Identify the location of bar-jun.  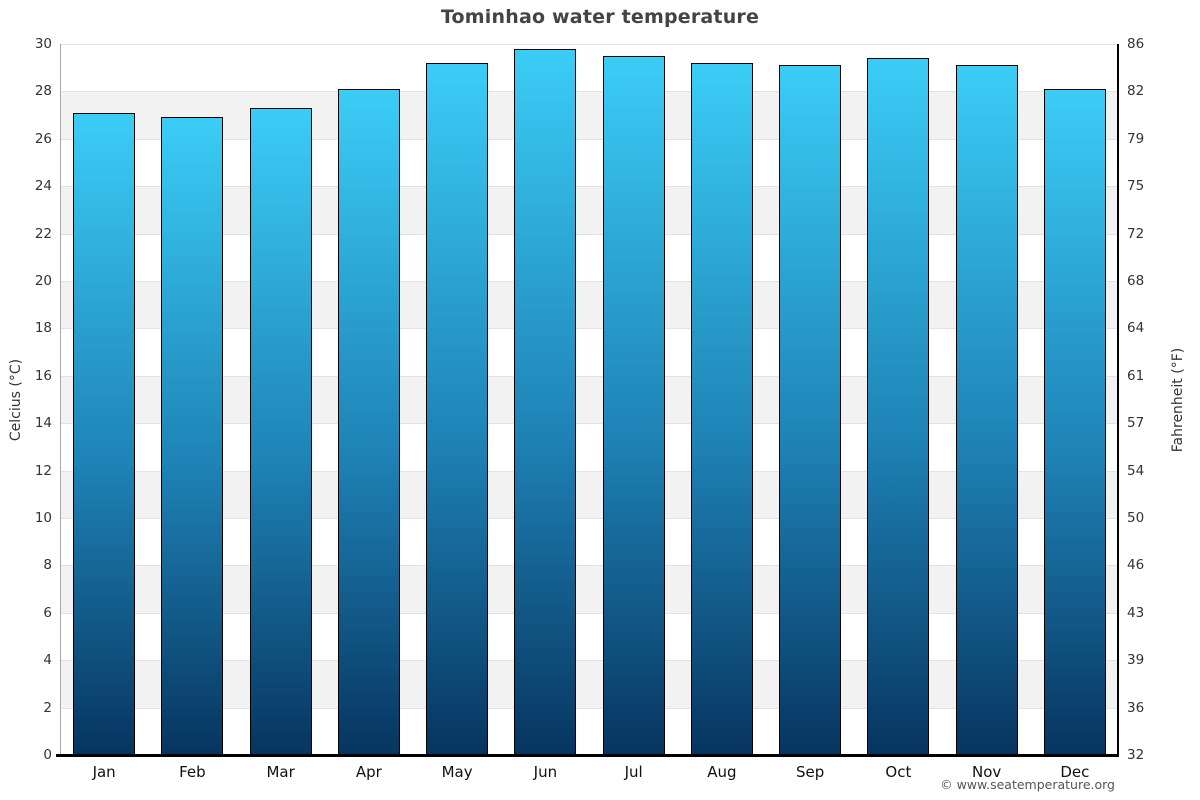
(545, 401).